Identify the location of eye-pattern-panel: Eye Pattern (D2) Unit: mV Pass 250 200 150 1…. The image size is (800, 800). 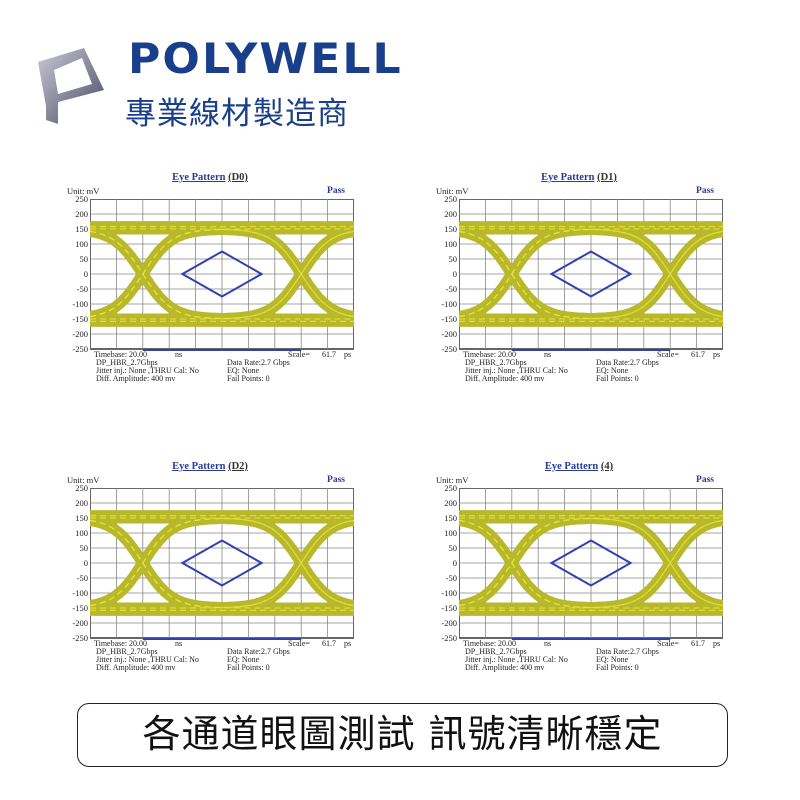
(210, 569).